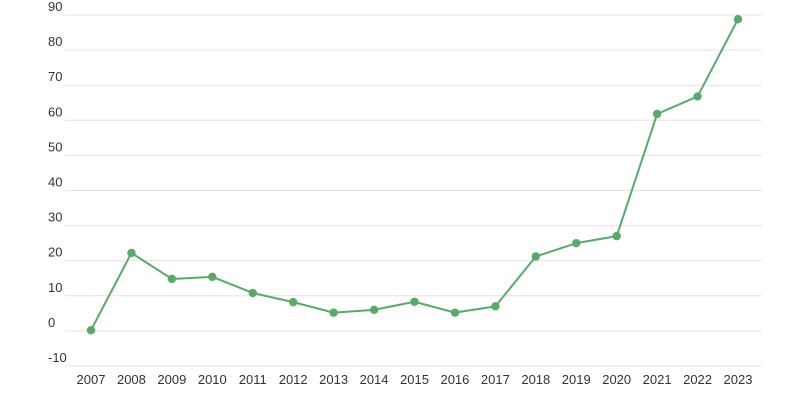 Image resolution: width=800 pixels, height=400 pixels. Describe the element at coordinates (657, 114) in the screenshot. I see `data-point-2021` at that location.